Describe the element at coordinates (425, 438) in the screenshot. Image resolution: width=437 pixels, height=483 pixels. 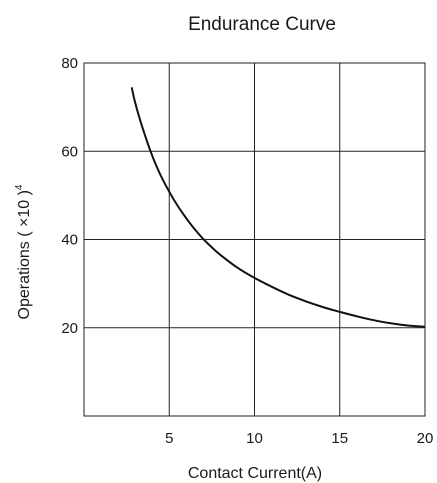
I see `x-tick-label: 20` at that location.